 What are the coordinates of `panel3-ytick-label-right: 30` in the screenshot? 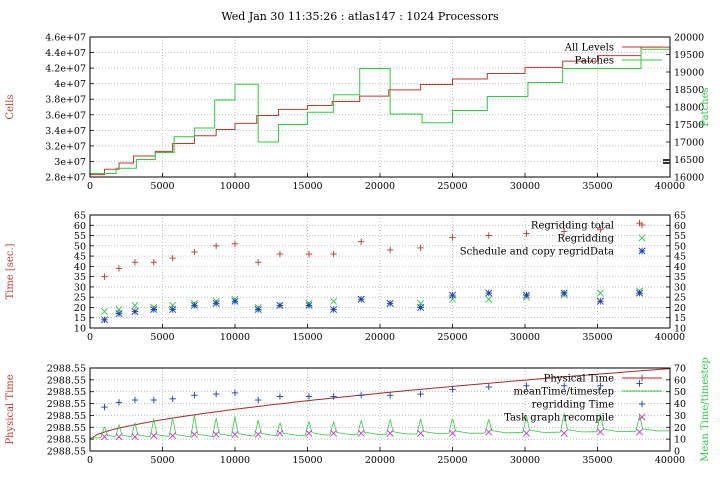 It's located at (680, 416).